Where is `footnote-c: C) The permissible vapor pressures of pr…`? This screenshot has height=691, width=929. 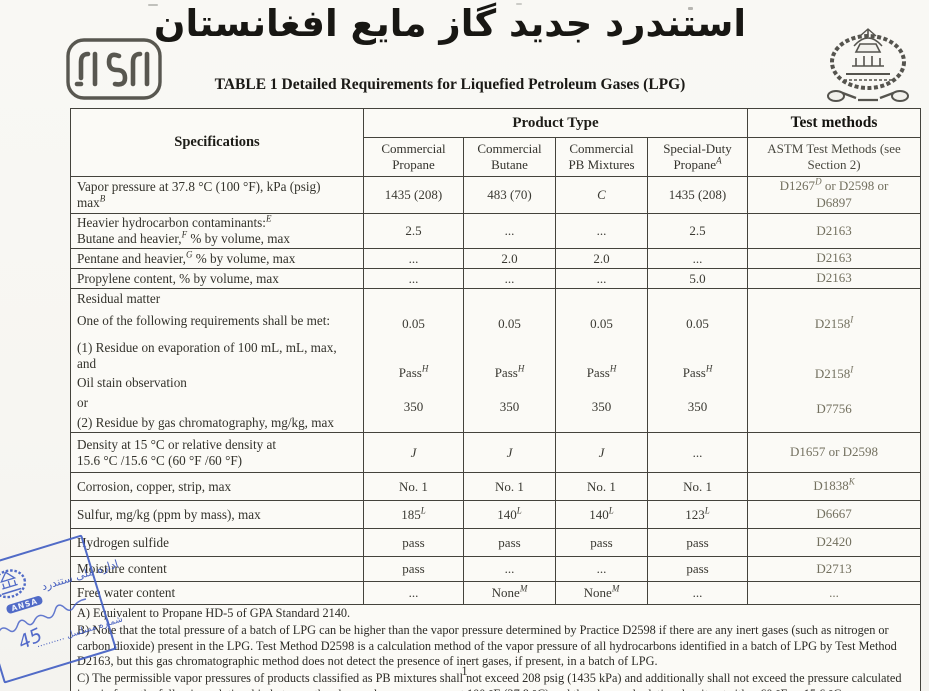
footnote-c: C) The permissible vapor pressures of pr… is located at coordinates (489, 680).